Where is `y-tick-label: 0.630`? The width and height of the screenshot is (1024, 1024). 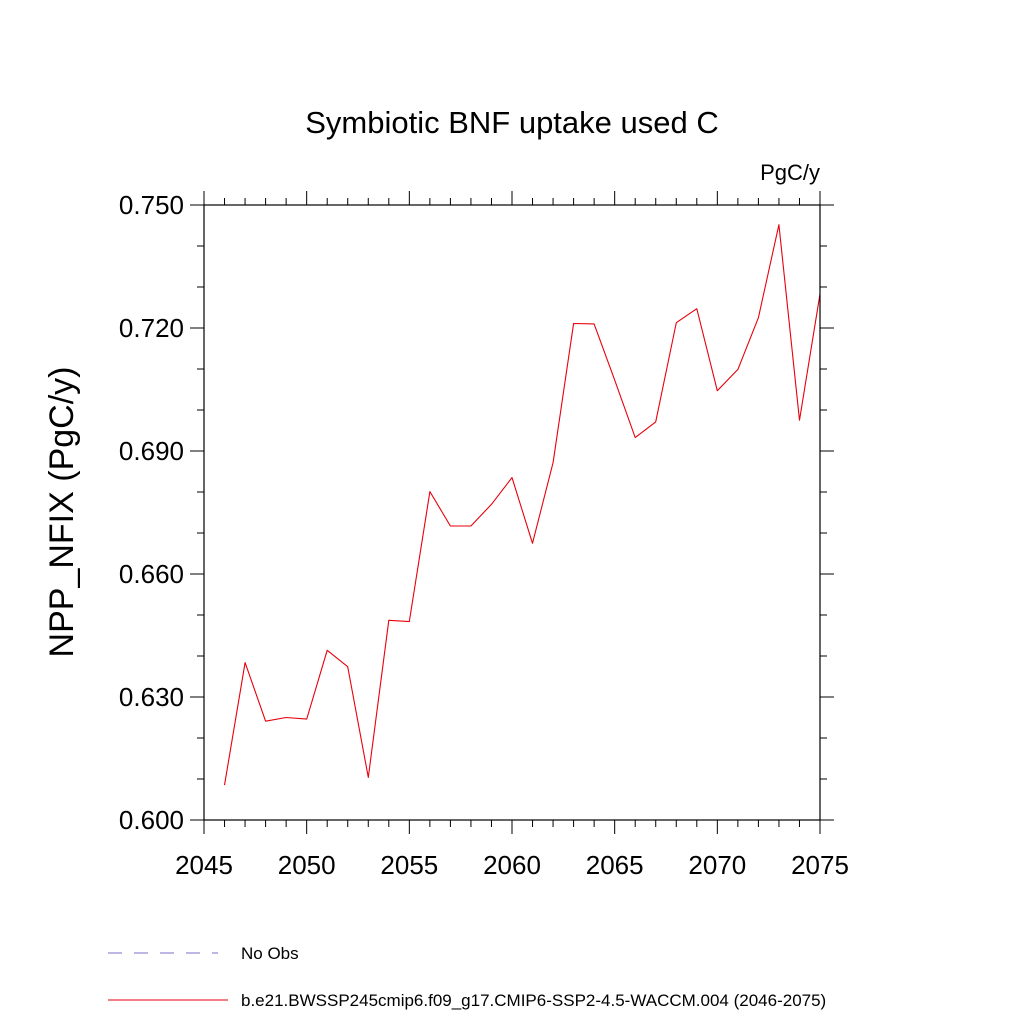
y-tick-label: 0.630 is located at coordinates (151, 697).